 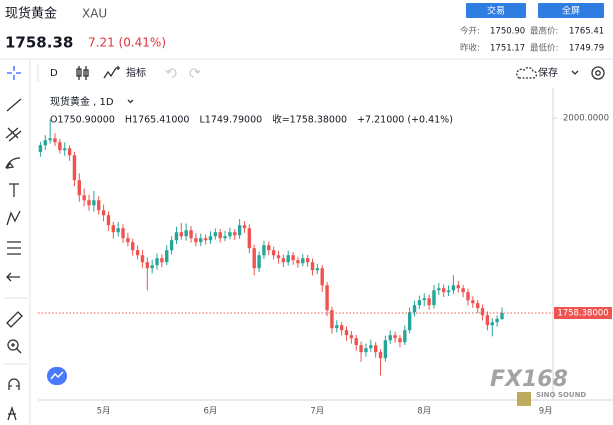 What do you see at coordinates (586, 32) in the screenshot?
I see `stat-value: 1765.41` at bounding box center [586, 32].